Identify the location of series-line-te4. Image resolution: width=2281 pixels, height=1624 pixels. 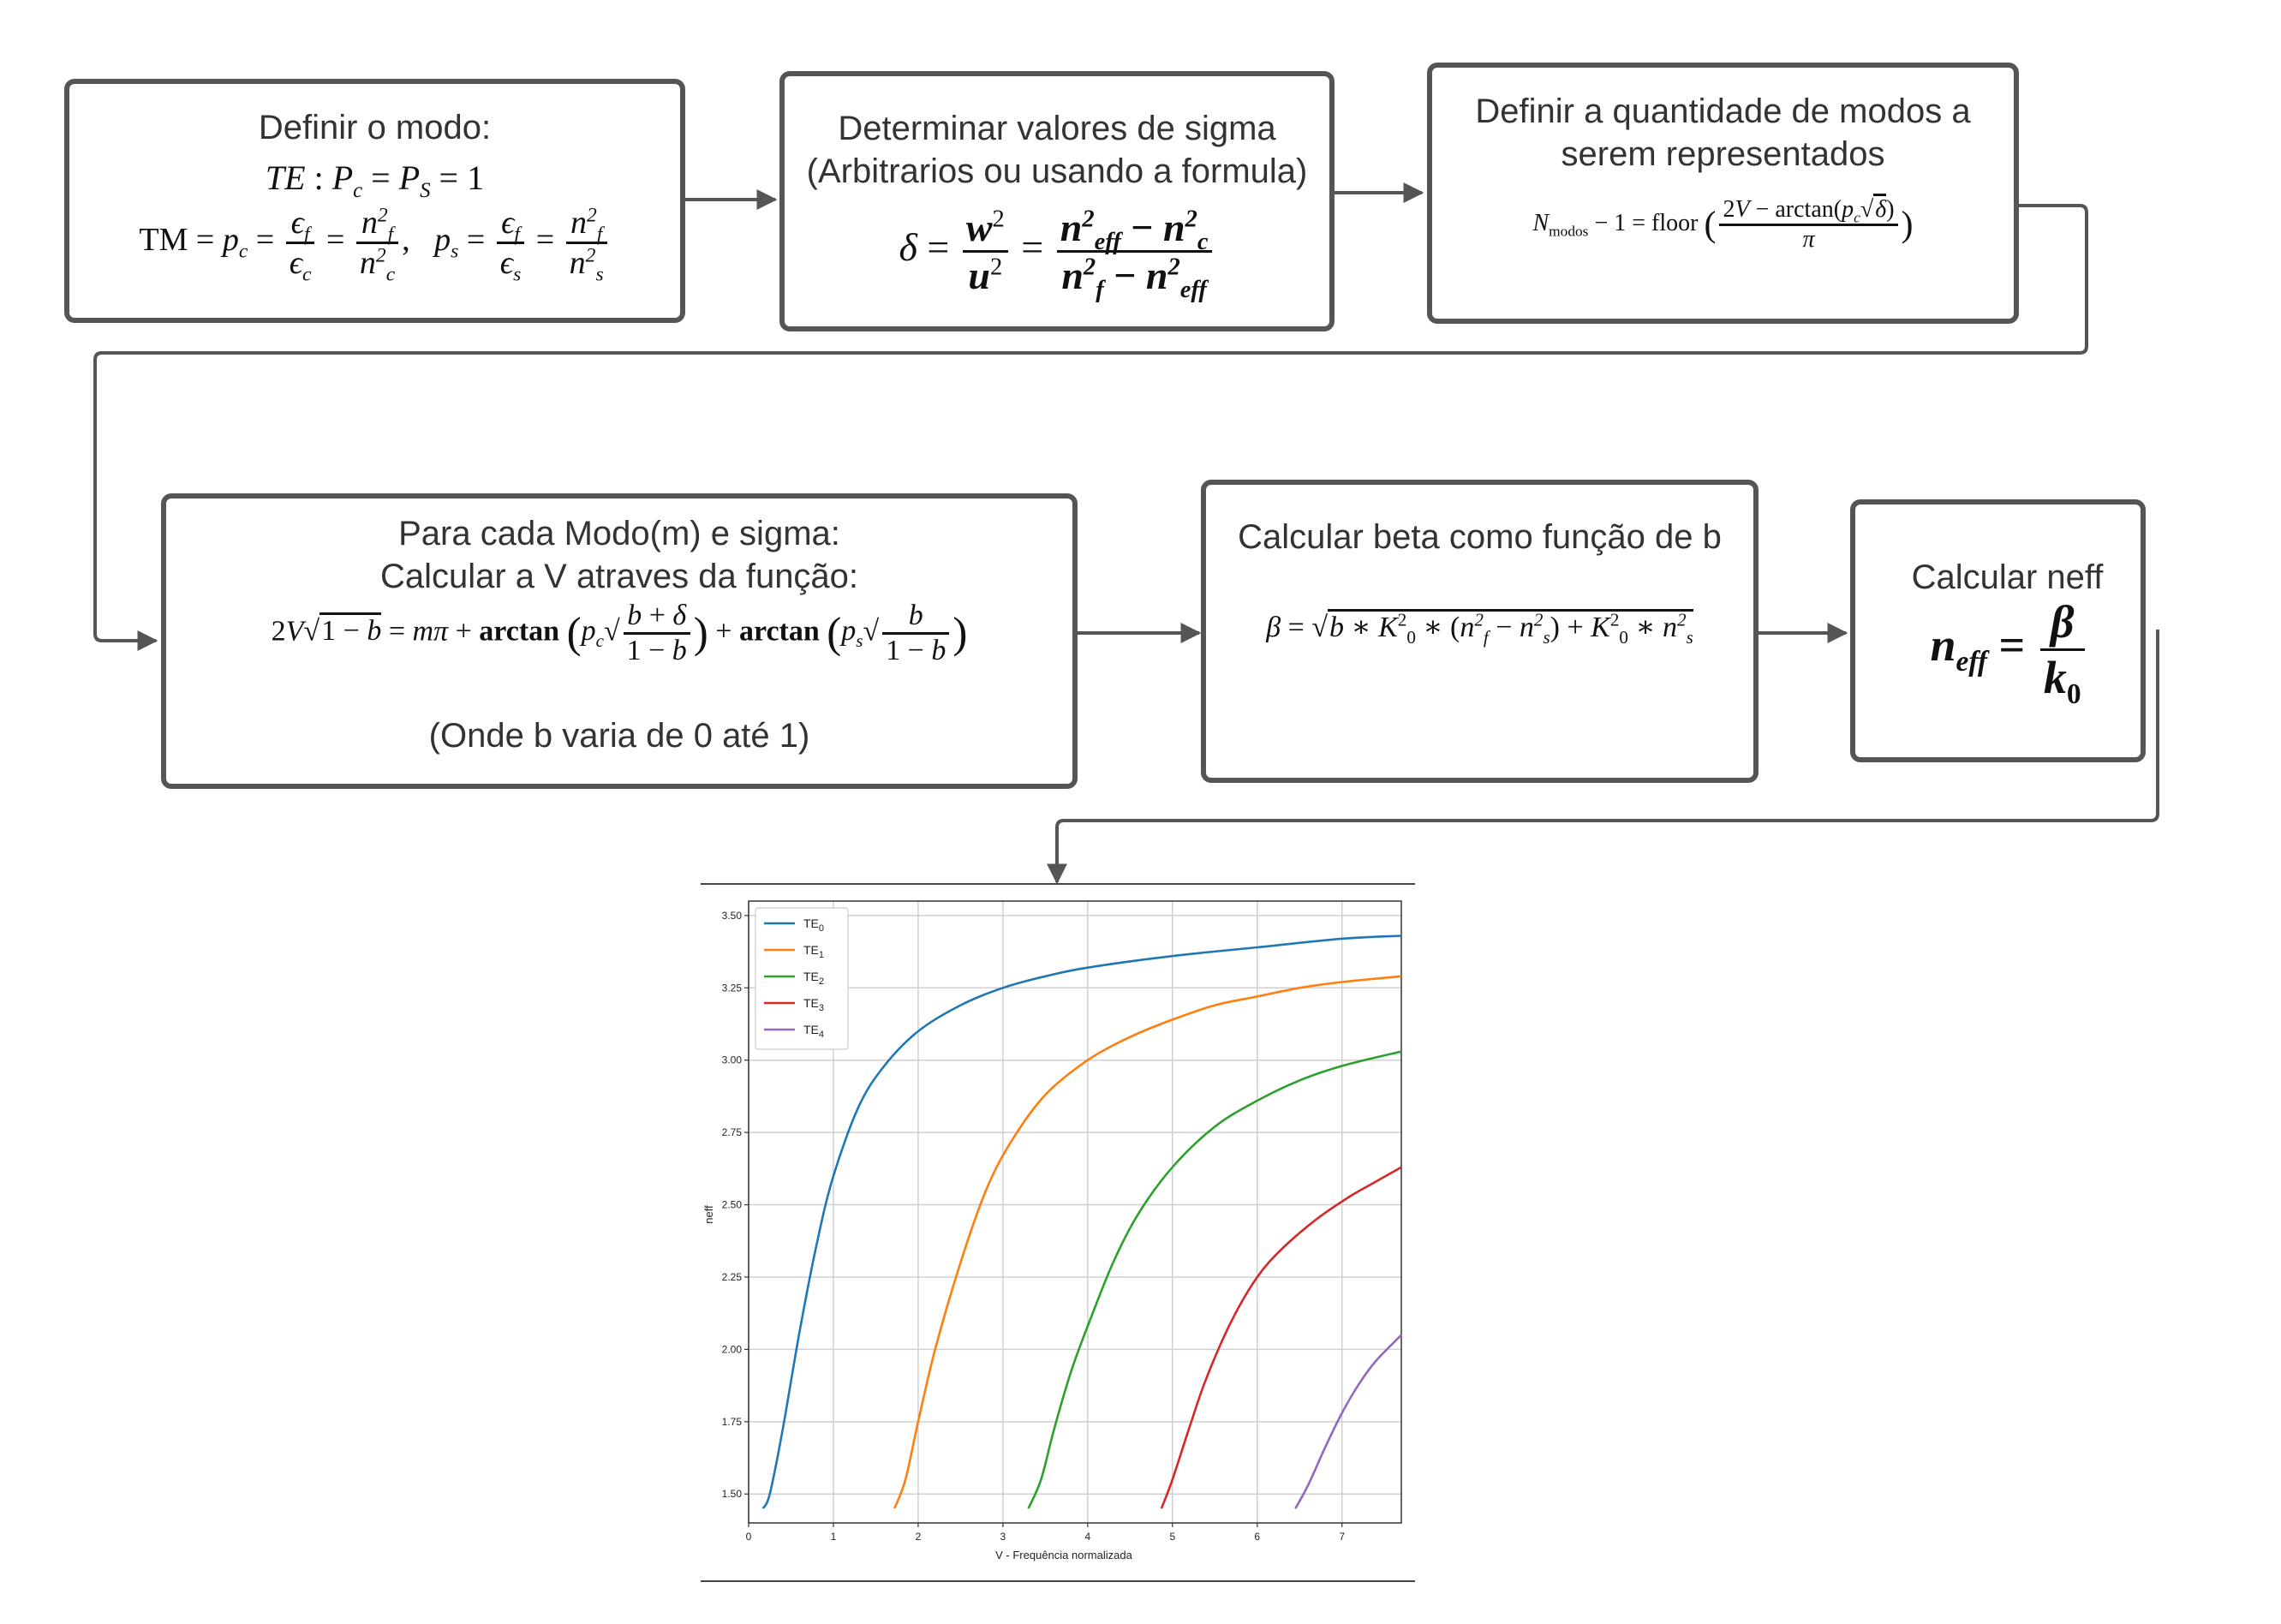
(1348, 1421).